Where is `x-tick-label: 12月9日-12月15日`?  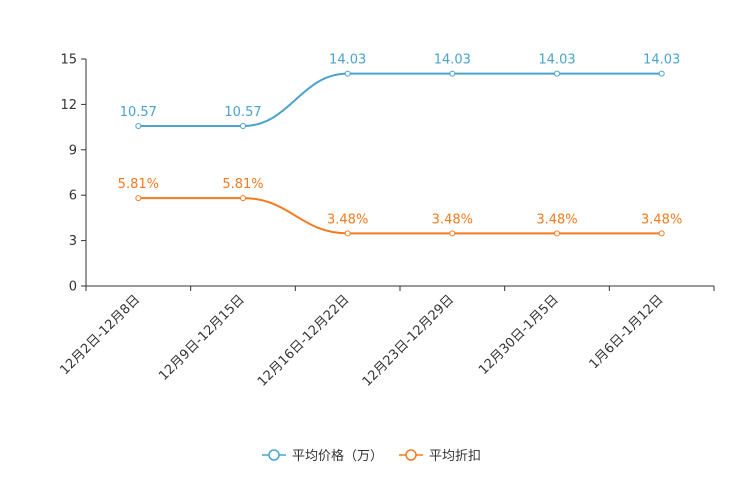 x-tick-label: 12月9日-12月15日 is located at coordinates (202, 338).